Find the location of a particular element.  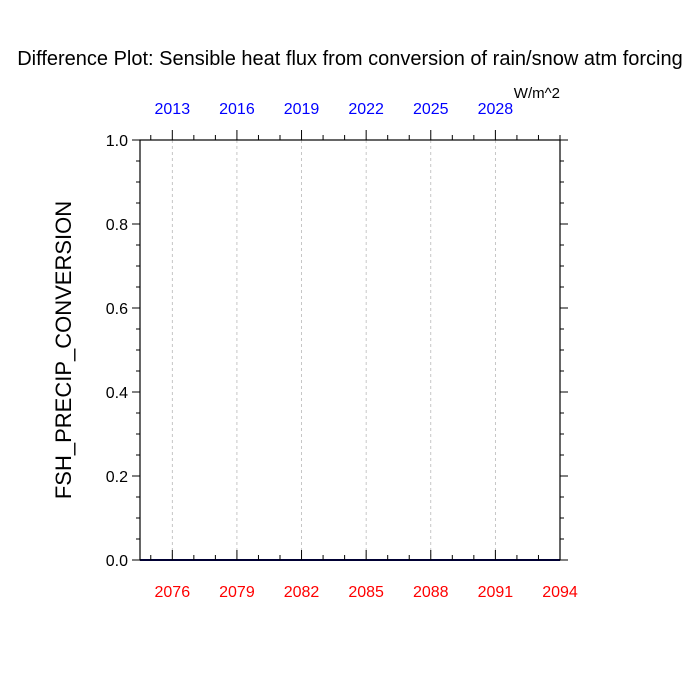

x-tick-label-bottom: 2082 is located at coordinates (302, 592).